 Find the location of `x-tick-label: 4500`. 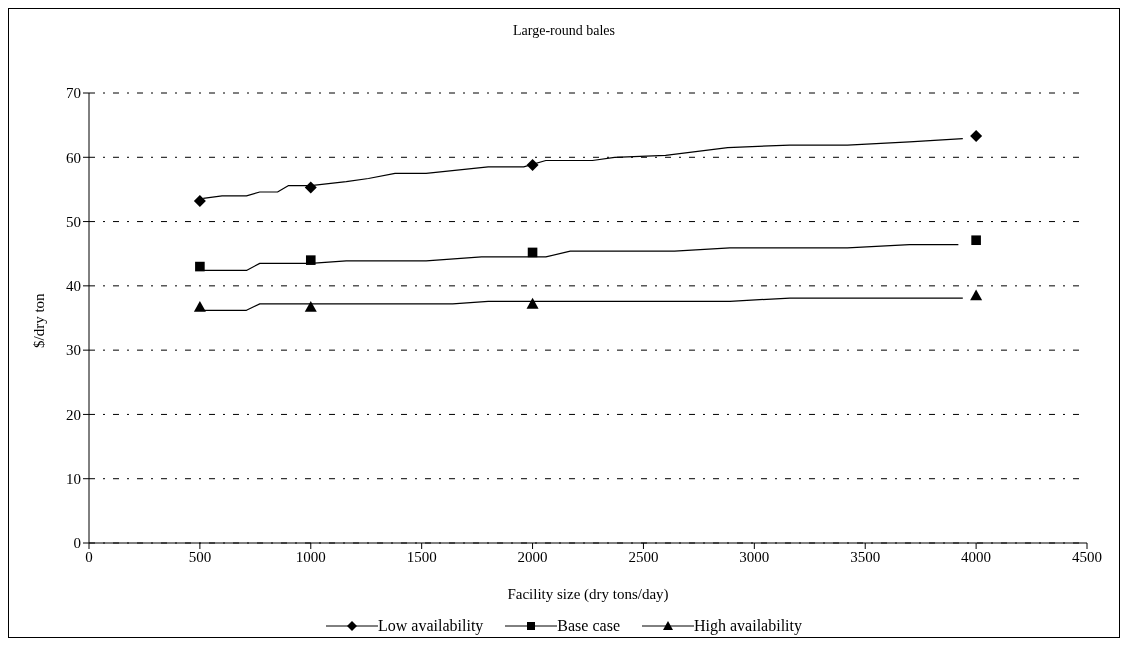

x-tick-label: 4500 is located at coordinates (1087, 556).